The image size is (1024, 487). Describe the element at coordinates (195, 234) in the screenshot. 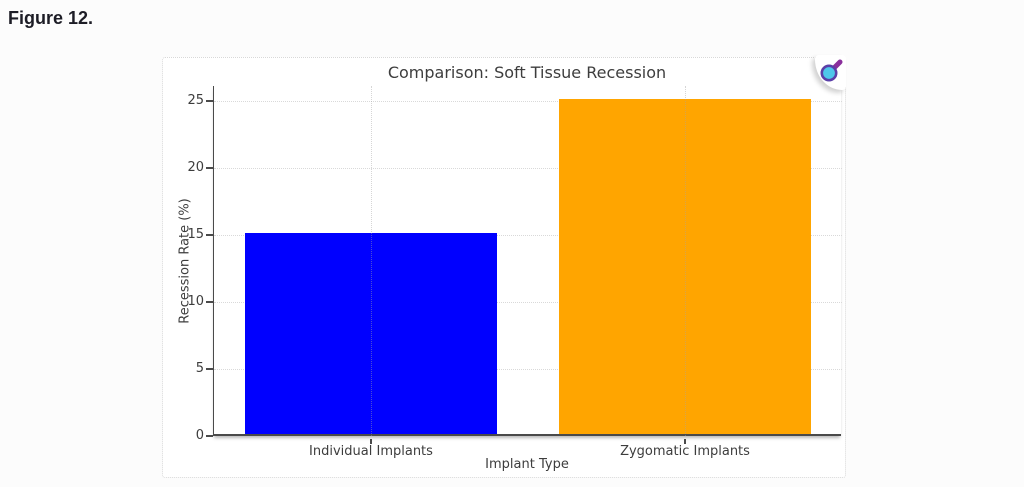

I see `y-tick-label: 15` at that location.